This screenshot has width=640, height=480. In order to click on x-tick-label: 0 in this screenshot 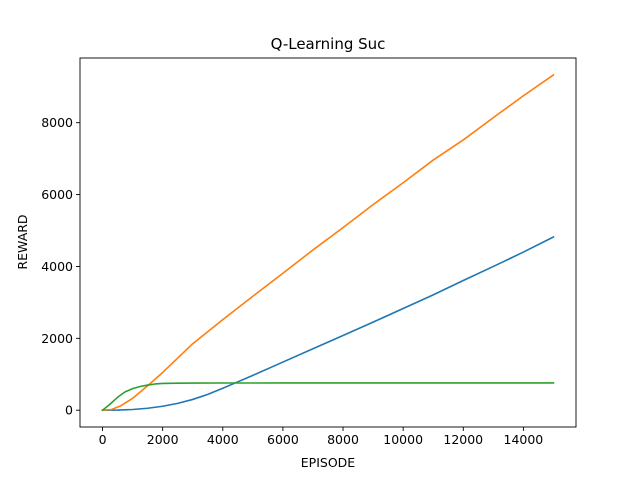, I will do `click(103, 439)`.